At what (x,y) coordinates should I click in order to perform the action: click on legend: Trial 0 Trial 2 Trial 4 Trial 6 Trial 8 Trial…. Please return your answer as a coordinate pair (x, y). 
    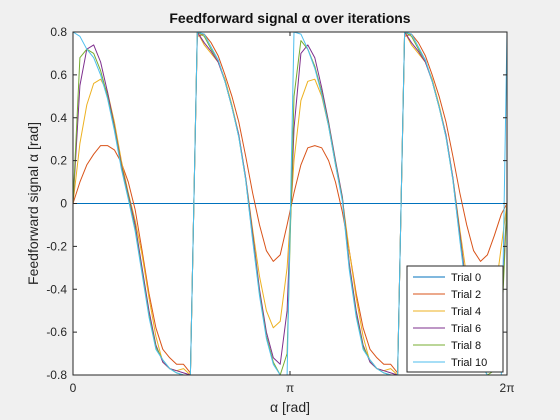
    Looking at the image, I should click on (455, 319).